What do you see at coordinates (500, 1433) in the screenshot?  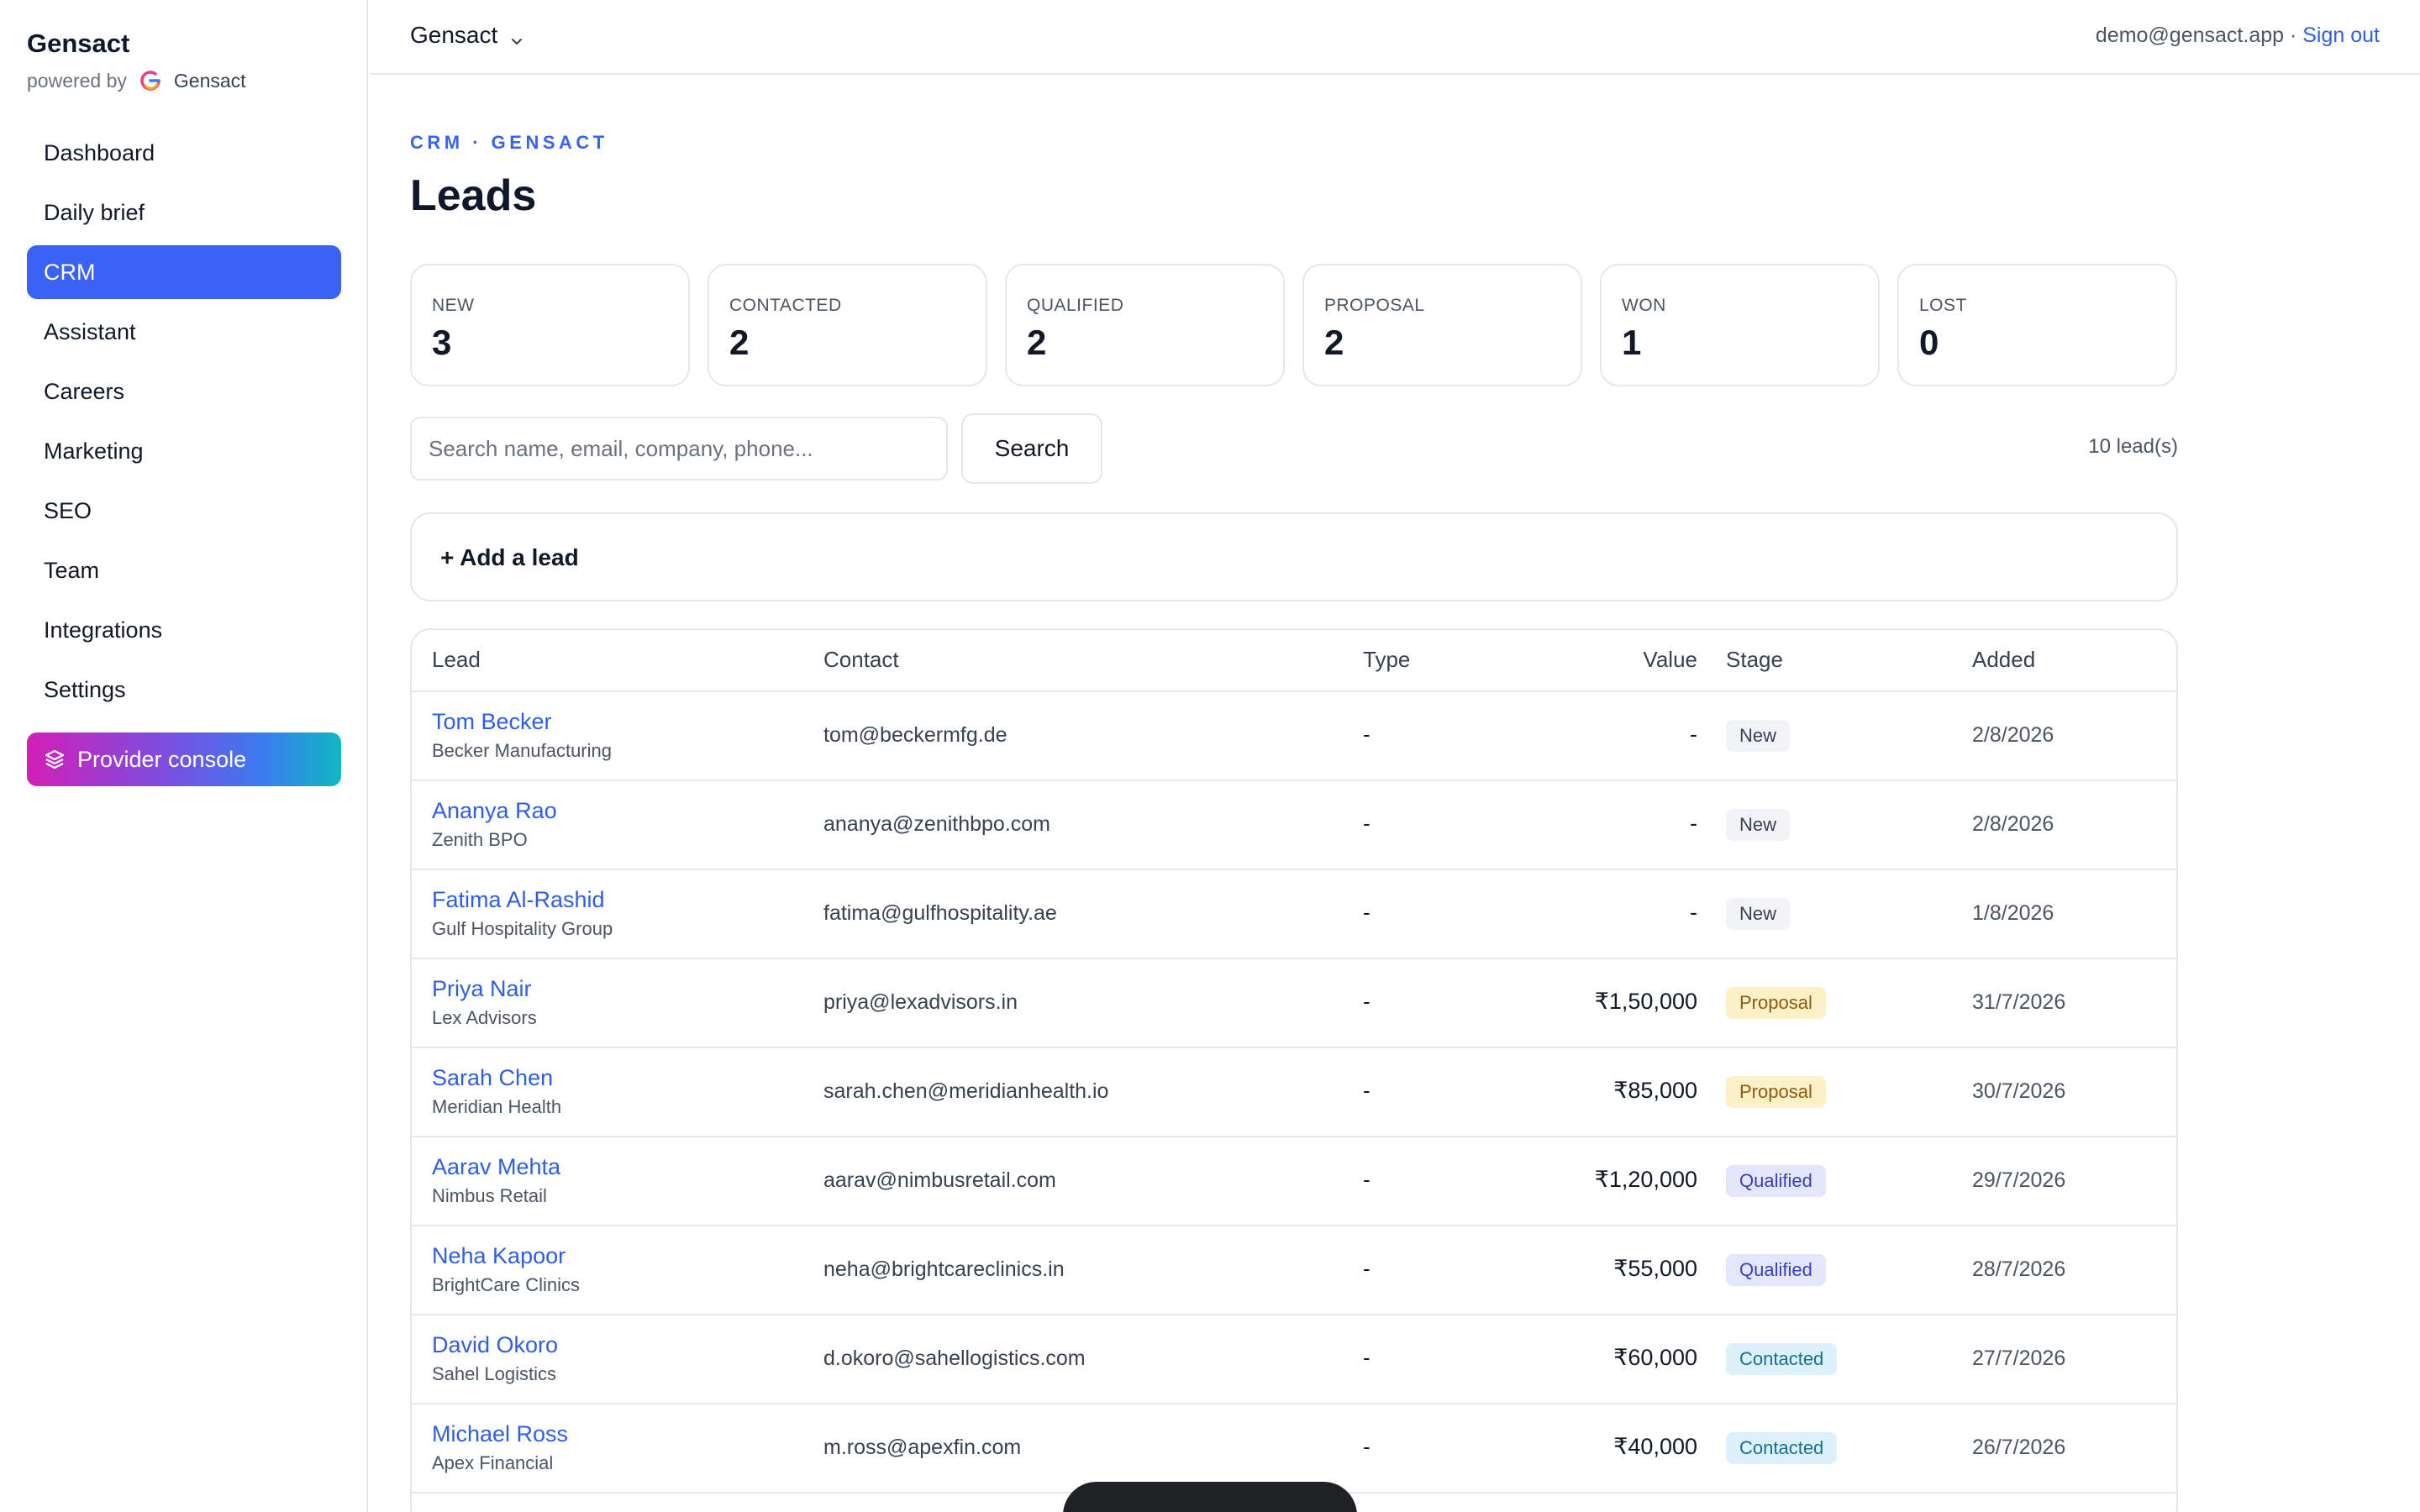 I see `lead-name-link: Michael Ross` at bounding box center [500, 1433].